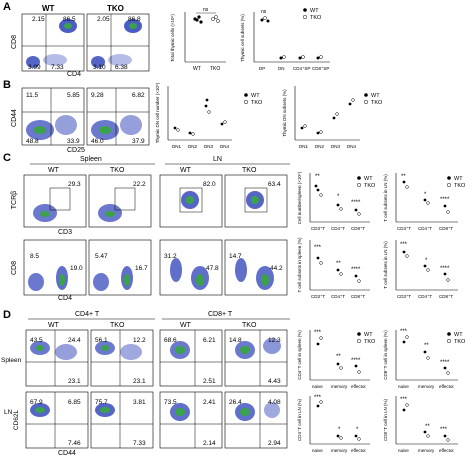 The height and width of the screenshot is (457, 474). I want to click on d-row-spleen: Spleen, so click(11, 360).